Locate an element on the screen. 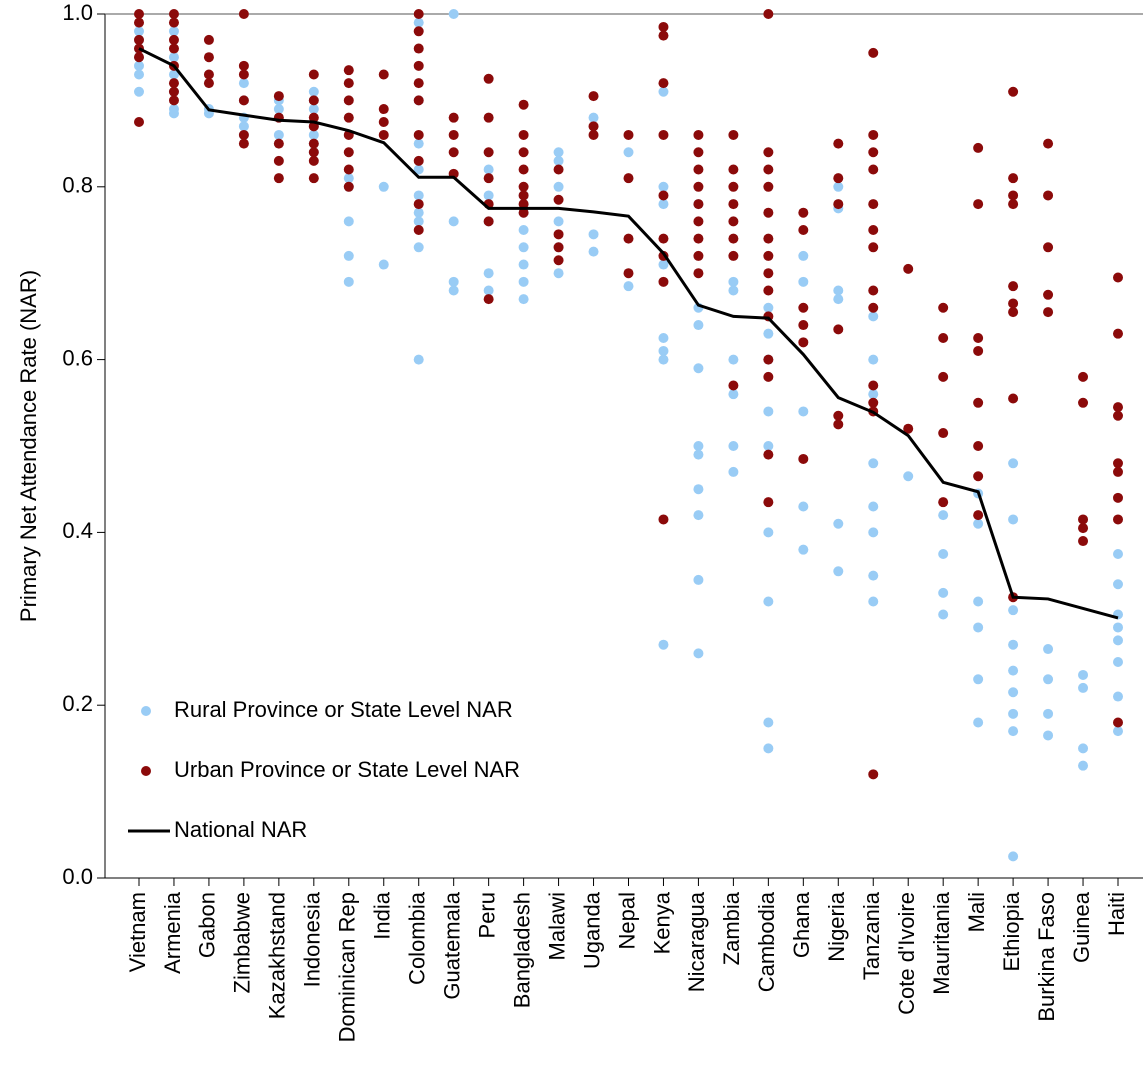 The height and width of the screenshot is (1078, 1144). x-tick-label: Uganda is located at coordinates (591, 930).